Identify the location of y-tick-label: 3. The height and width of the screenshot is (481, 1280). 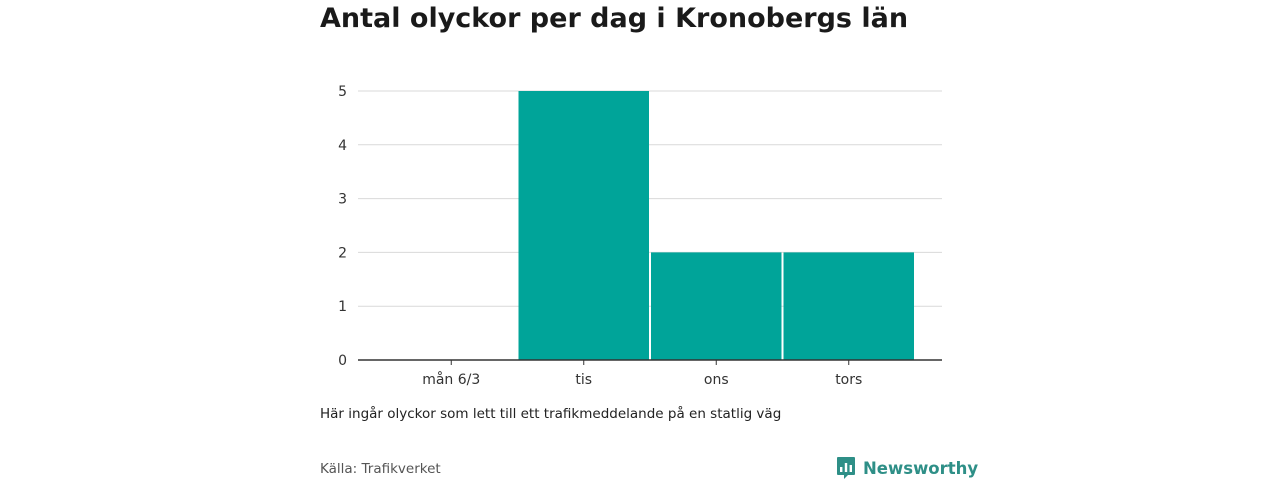
(342, 200).